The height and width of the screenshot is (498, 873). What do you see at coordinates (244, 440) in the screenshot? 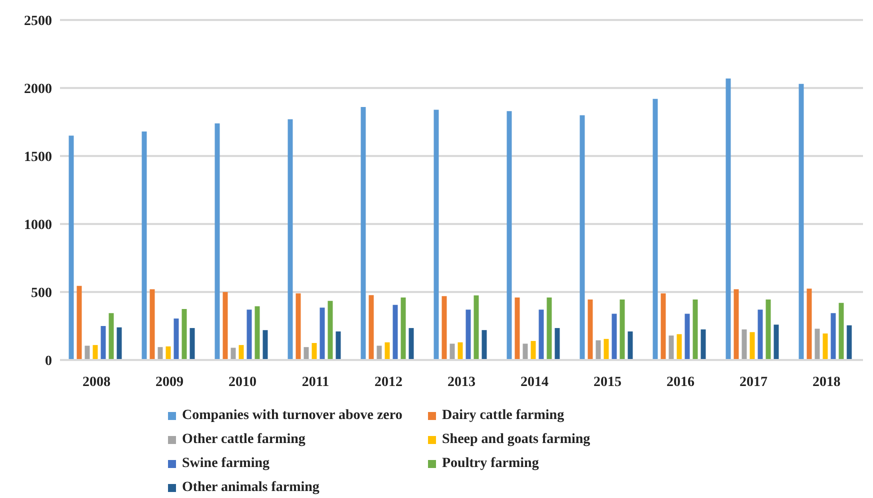
I see `legend-label: Other cattle farming` at bounding box center [244, 440].